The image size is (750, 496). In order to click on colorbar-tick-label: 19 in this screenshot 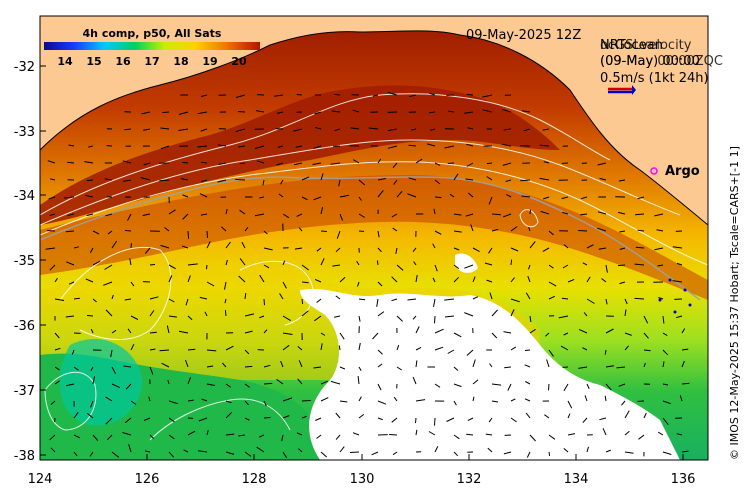, I will do `click(209, 61)`.